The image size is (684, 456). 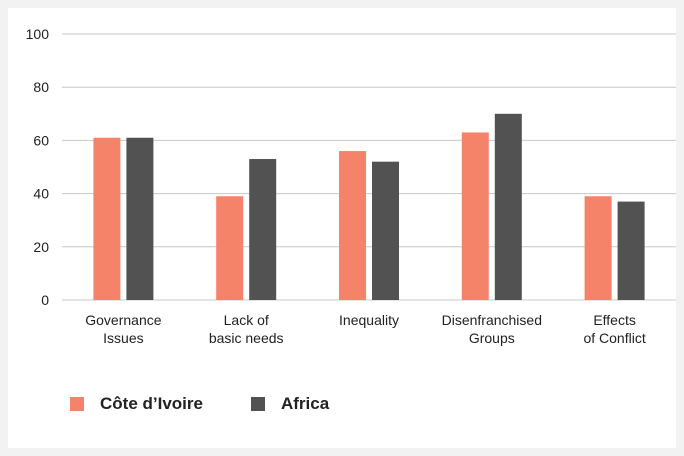 I want to click on x-tick-label-0: Governance Issues, so click(x=123, y=329).